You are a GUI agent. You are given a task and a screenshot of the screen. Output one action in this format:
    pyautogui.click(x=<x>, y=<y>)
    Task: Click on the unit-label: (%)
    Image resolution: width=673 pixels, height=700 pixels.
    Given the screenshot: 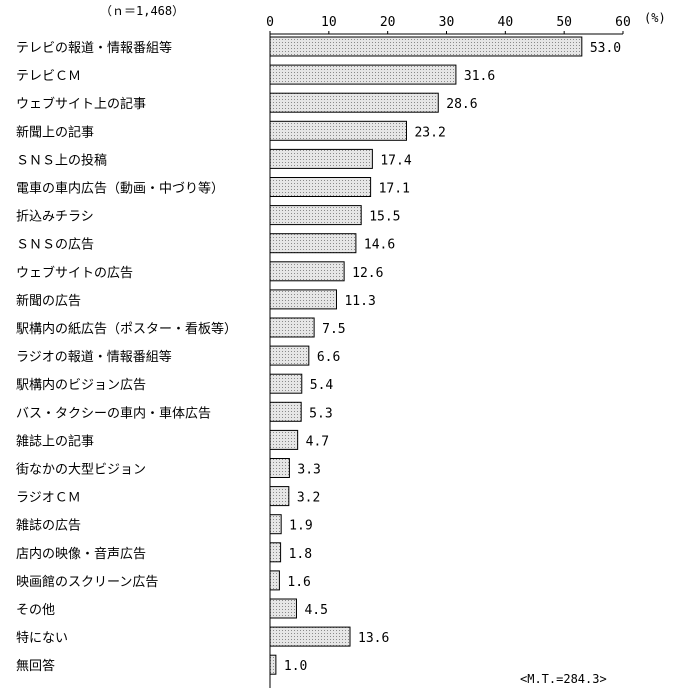 What is the action you would take?
    pyautogui.click(x=655, y=18)
    